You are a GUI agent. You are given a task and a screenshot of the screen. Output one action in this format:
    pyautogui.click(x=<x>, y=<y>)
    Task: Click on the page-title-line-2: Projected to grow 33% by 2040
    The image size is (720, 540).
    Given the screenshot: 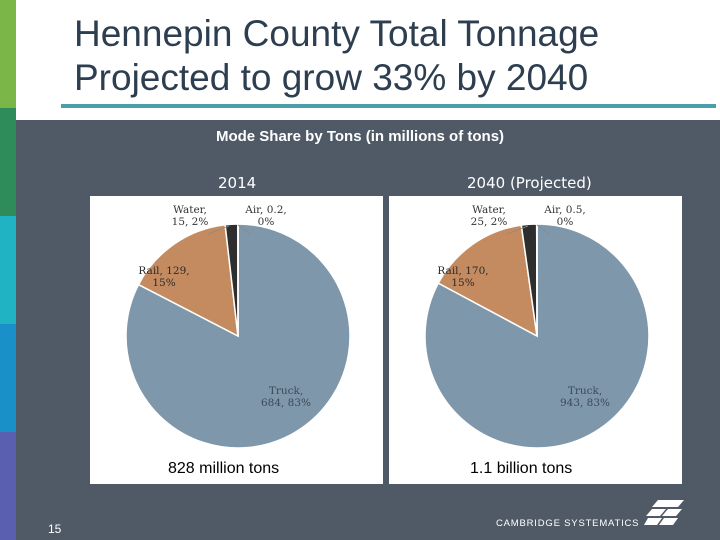 What is the action you would take?
    pyautogui.click(x=331, y=77)
    